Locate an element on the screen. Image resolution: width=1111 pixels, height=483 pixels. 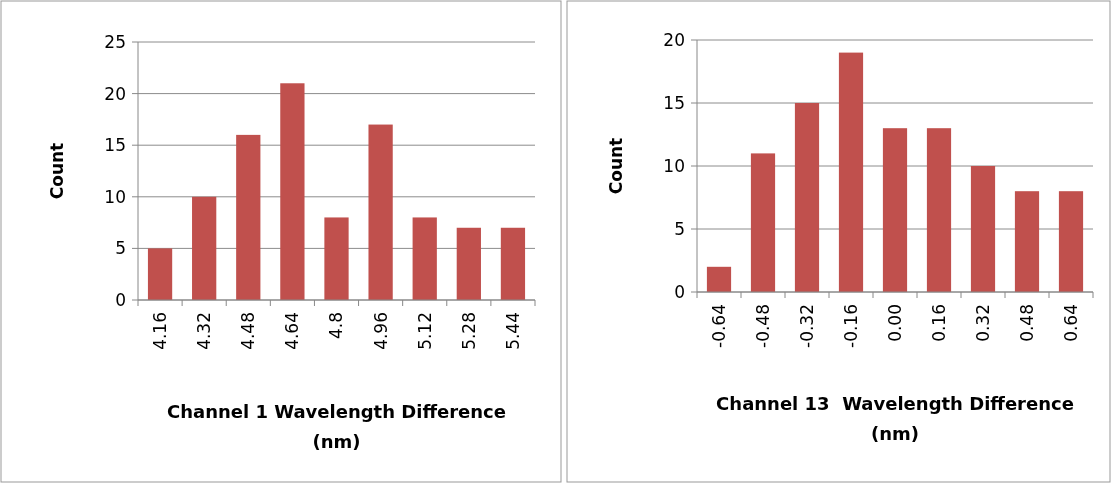
x-tick-label: 0.16 is located at coordinates (938, 323).